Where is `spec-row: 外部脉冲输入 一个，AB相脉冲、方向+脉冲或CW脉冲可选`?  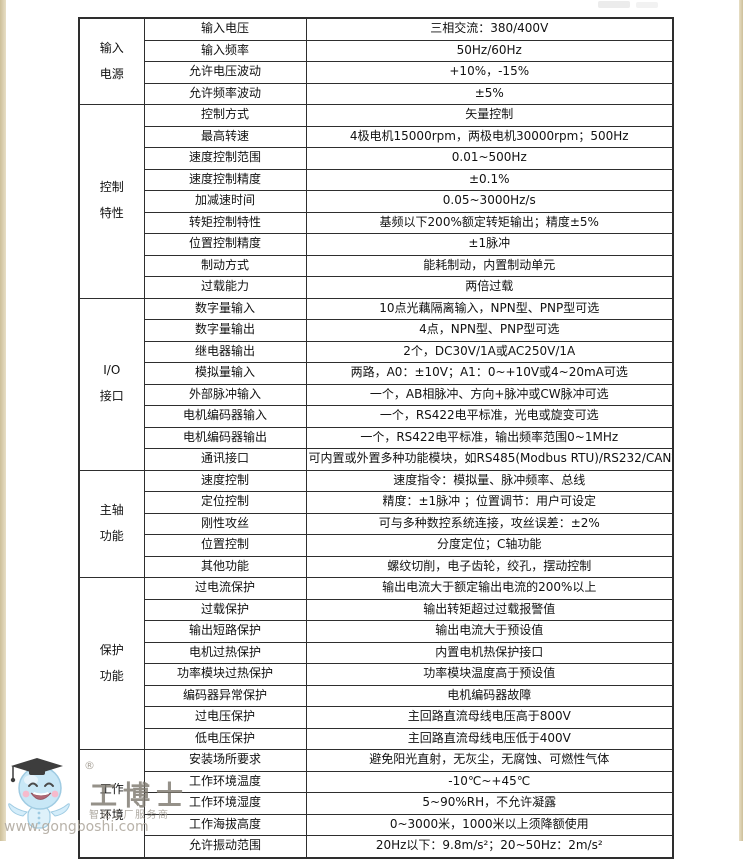 spec-row: 外部脉冲输入 一个，AB相脉冲、方向+脉冲或CW脉冲可选 is located at coordinates (376, 394).